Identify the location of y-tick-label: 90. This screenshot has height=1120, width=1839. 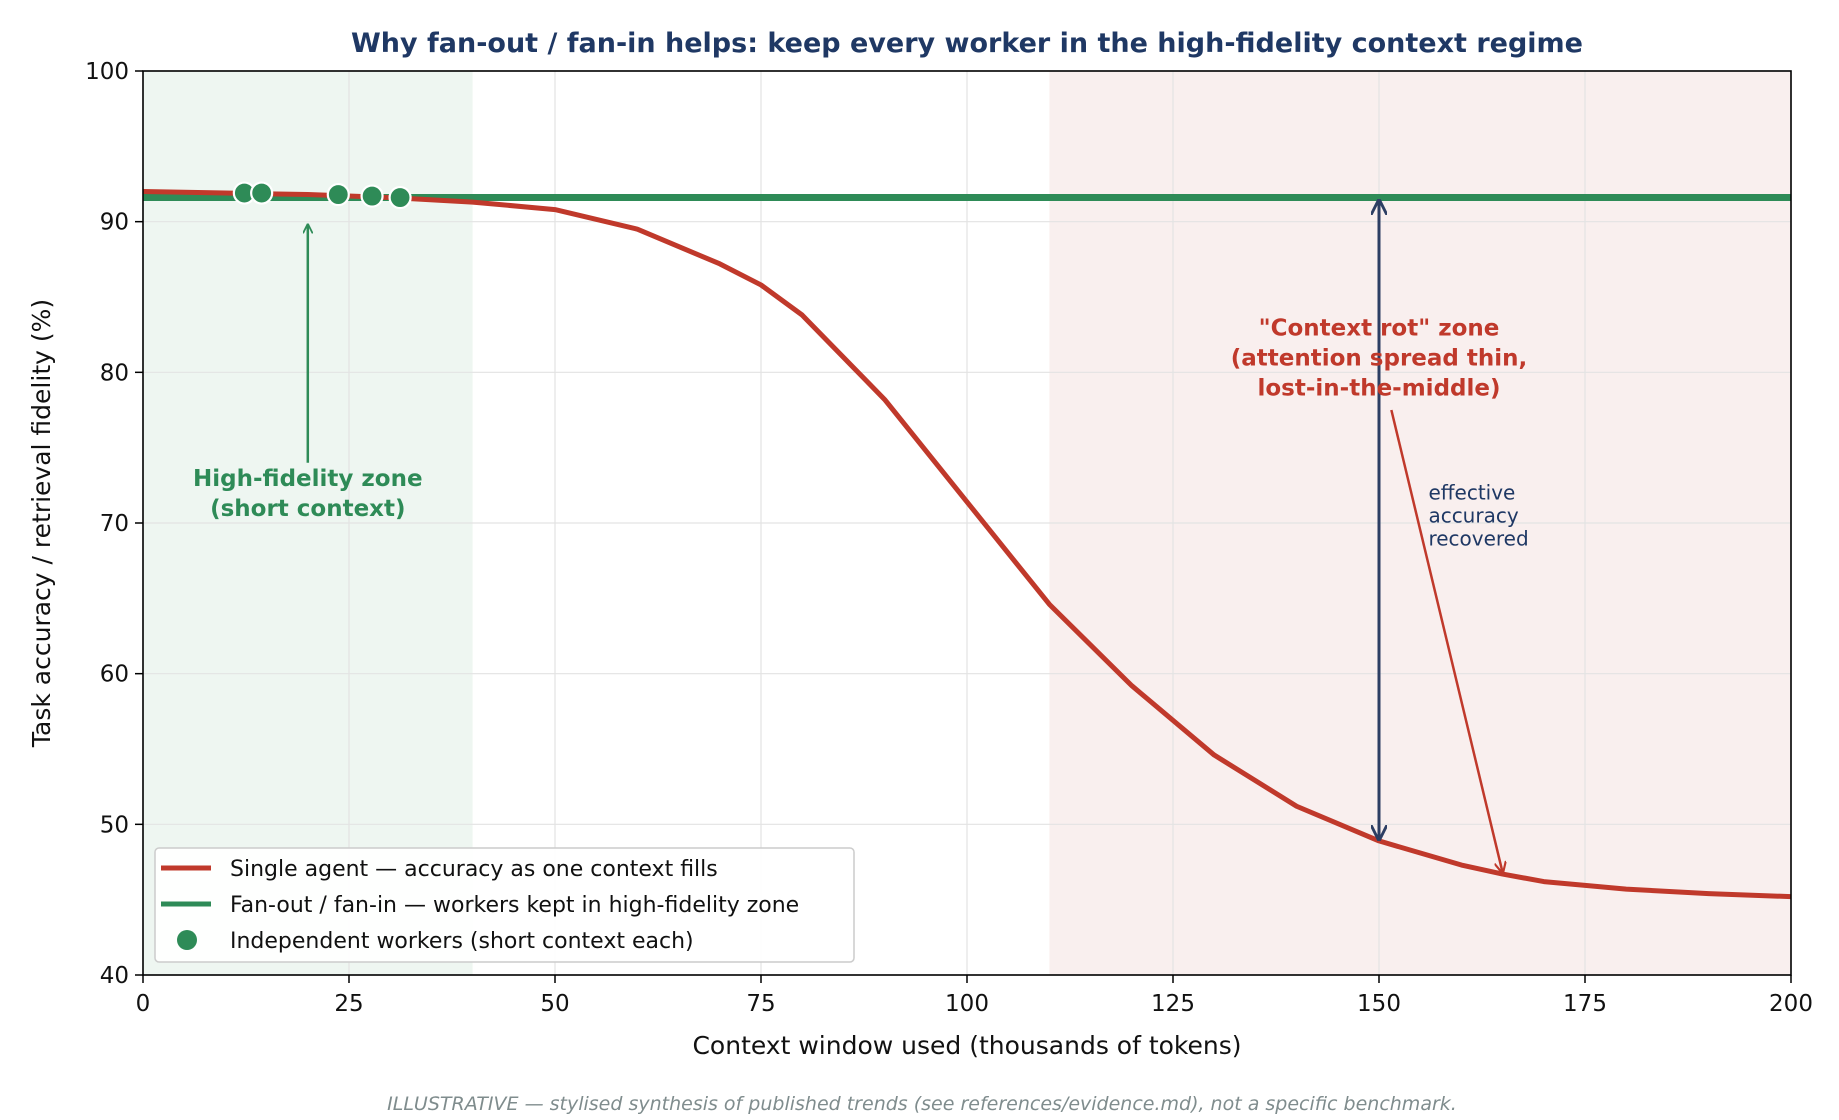
(114, 223).